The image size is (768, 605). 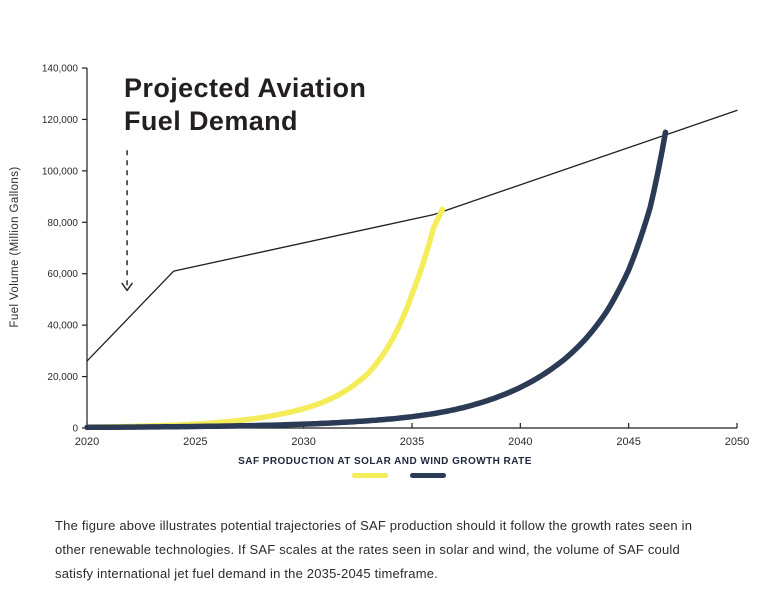 What do you see at coordinates (15, 247) in the screenshot?
I see `y-axis-title: Fuel Volume (Million Gallons)` at bounding box center [15, 247].